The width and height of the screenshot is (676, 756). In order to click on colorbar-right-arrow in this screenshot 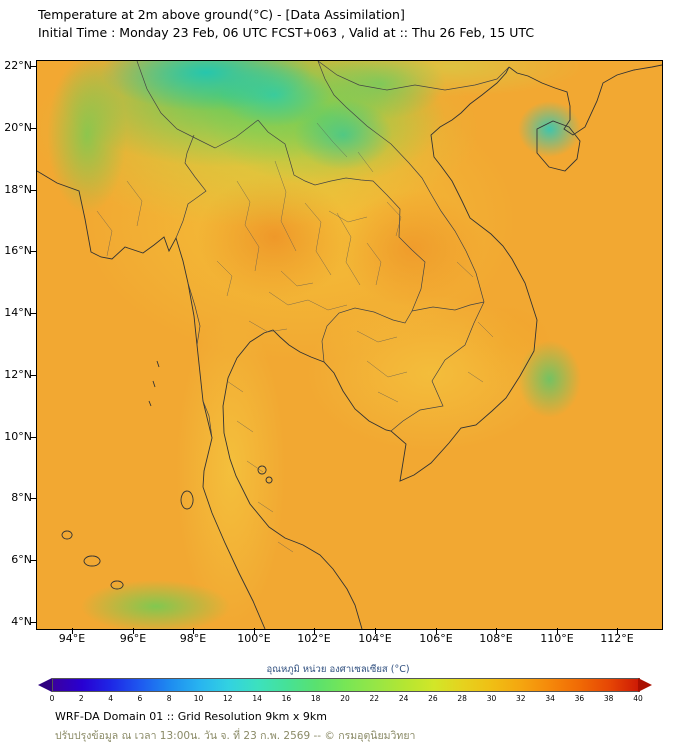, I will do `click(645, 685)`.